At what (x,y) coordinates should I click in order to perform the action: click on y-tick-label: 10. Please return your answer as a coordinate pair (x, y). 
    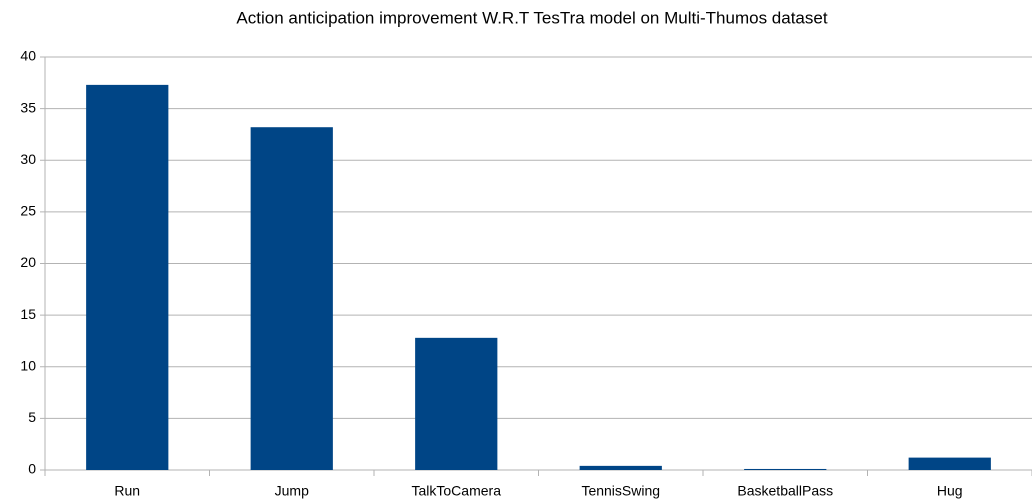
    Looking at the image, I should click on (28, 365).